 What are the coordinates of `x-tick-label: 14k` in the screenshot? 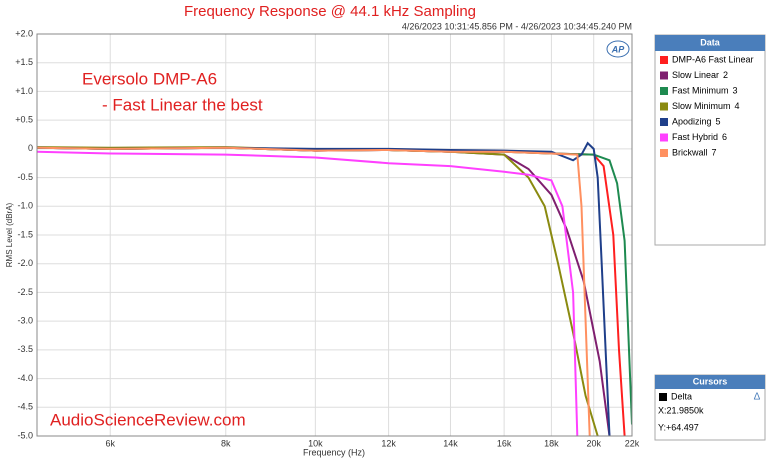 It's located at (450, 443).